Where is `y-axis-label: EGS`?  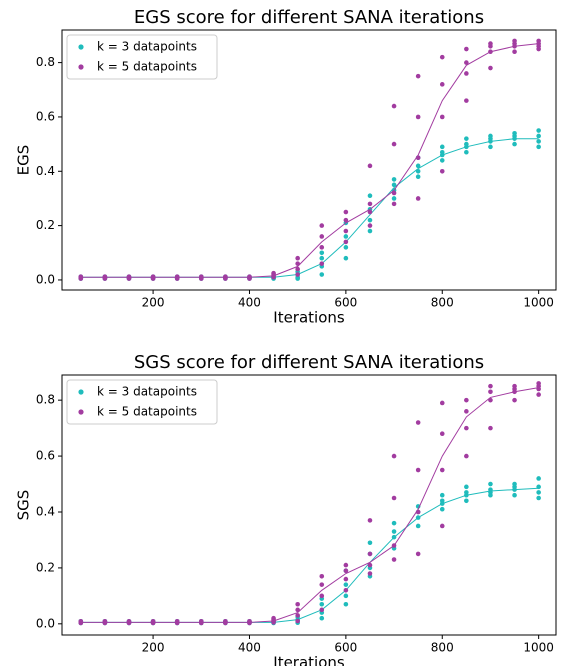
y-axis-label: EGS is located at coordinates (24, 160).